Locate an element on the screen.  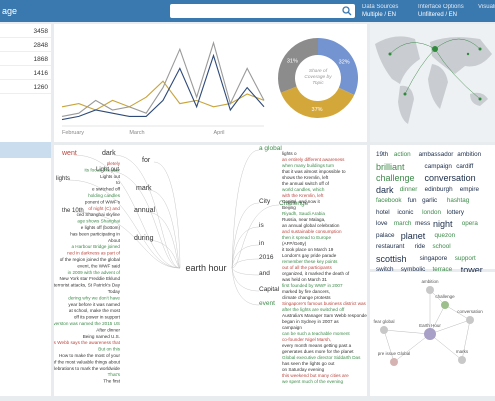
left-snippet: a Harbour Bridge joined is located at coordinates (95, 246).